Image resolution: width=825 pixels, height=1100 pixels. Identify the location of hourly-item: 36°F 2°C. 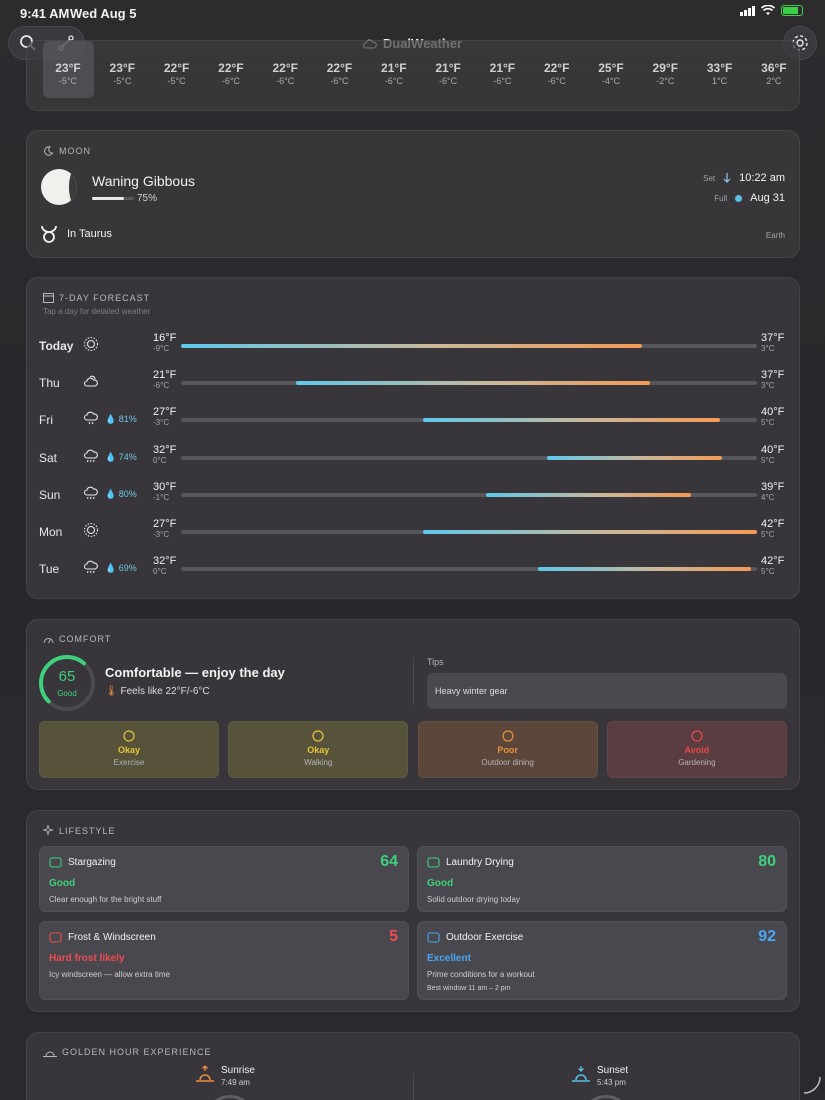
(774, 73).